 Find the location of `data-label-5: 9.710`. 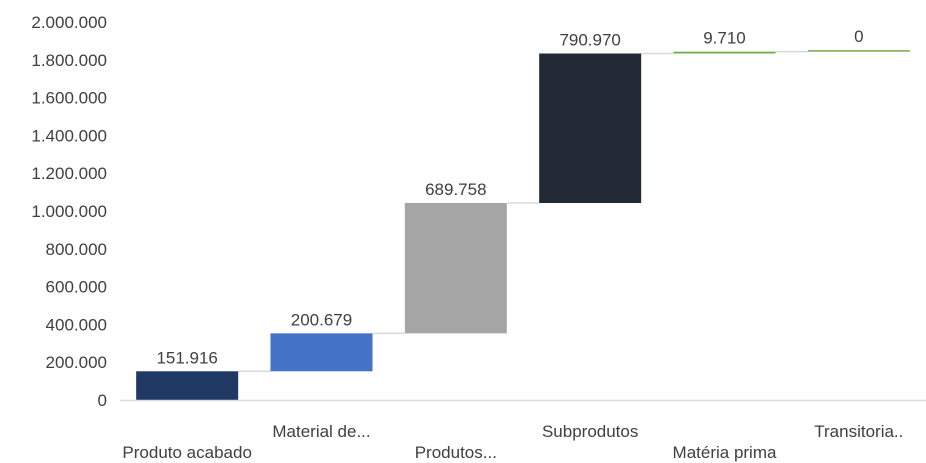

data-label-5: 9.710 is located at coordinates (724, 38).